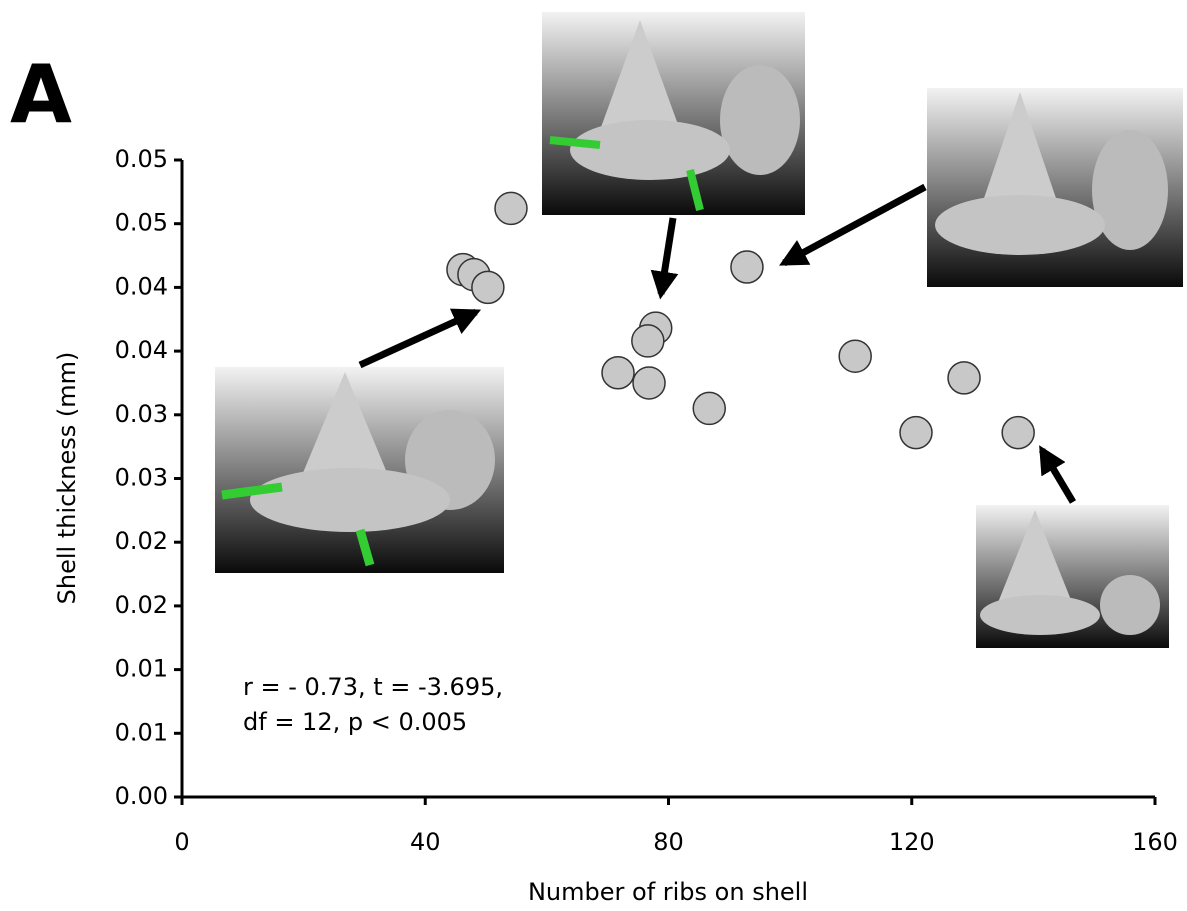 This screenshot has height=911, width=1187. What do you see at coordinates (355, 722) in the screenshot?
I see `annotation: df = 12, p < 0.005` at bounding box center [355, 722].